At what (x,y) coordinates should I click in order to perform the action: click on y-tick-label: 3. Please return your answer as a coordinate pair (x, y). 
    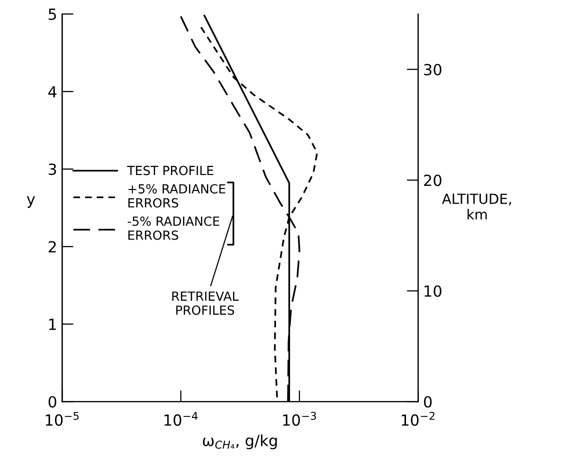
    Looking at the image, I should click on (52, 170).